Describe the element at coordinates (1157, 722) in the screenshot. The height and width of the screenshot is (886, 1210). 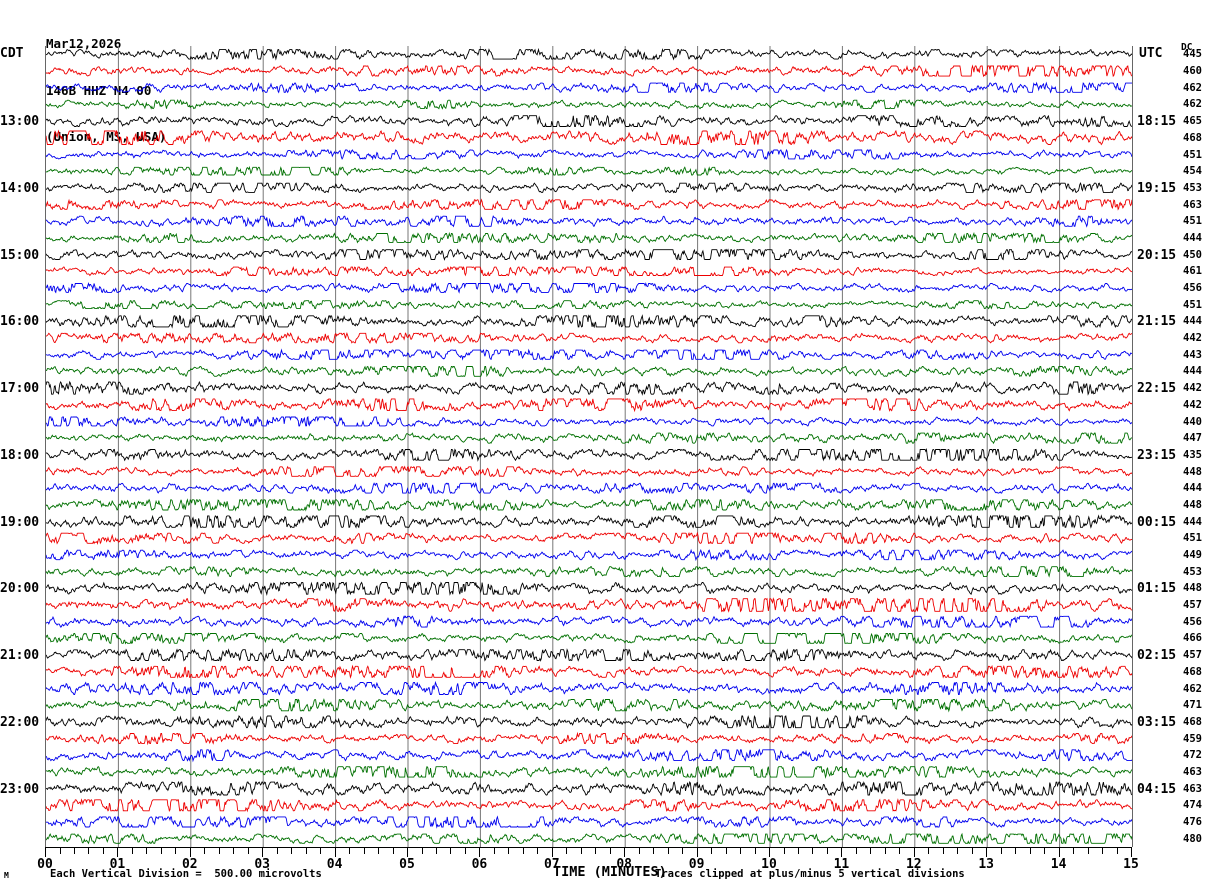
I see `right-time-label: 03:15` at that location.